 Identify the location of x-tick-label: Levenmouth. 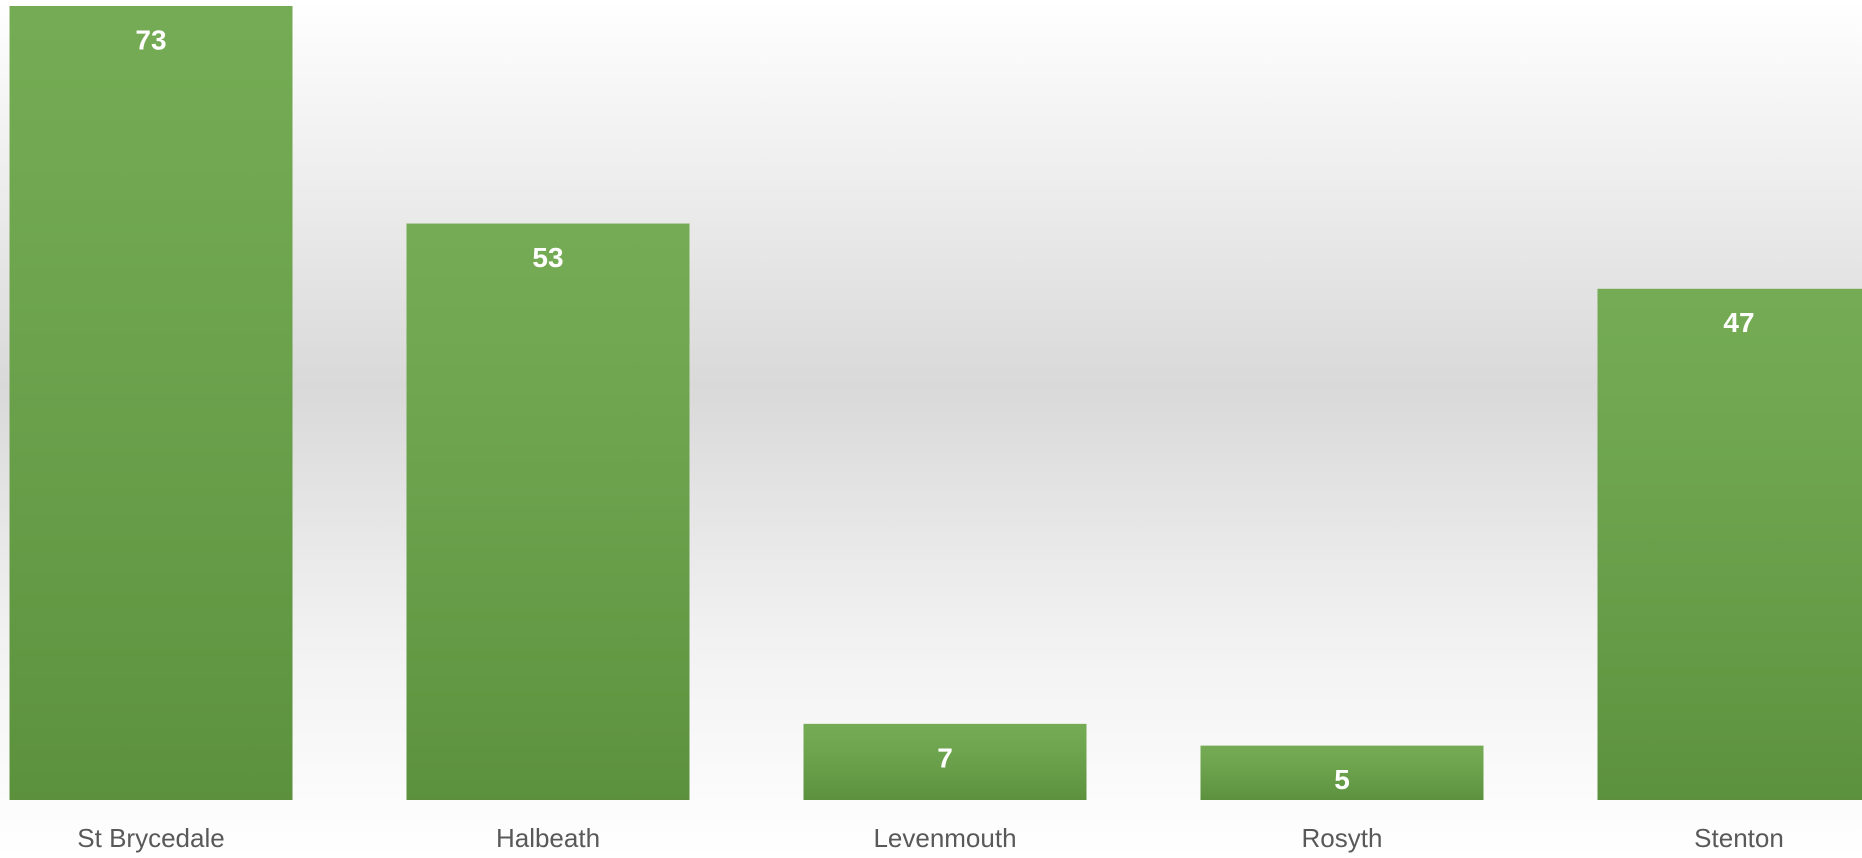
(944, 838).